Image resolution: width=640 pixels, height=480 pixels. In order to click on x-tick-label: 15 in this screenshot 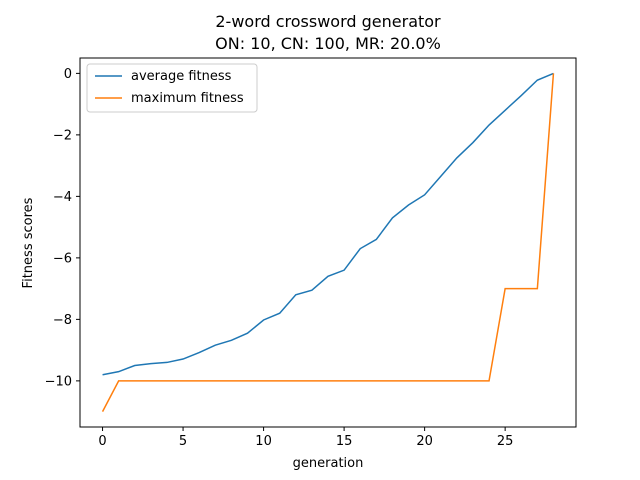, I will do `click(344, 441)`.